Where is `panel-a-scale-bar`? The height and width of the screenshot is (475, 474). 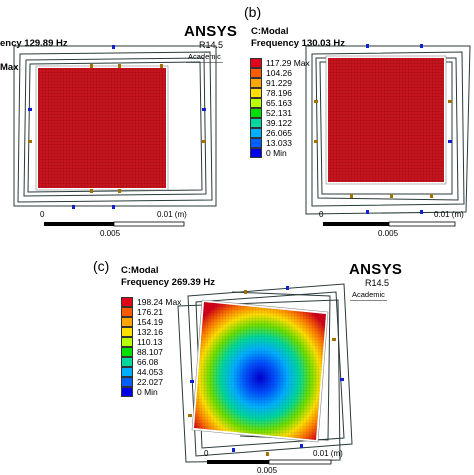
panel-a-scale-bar is located at coordinates (114, 224).